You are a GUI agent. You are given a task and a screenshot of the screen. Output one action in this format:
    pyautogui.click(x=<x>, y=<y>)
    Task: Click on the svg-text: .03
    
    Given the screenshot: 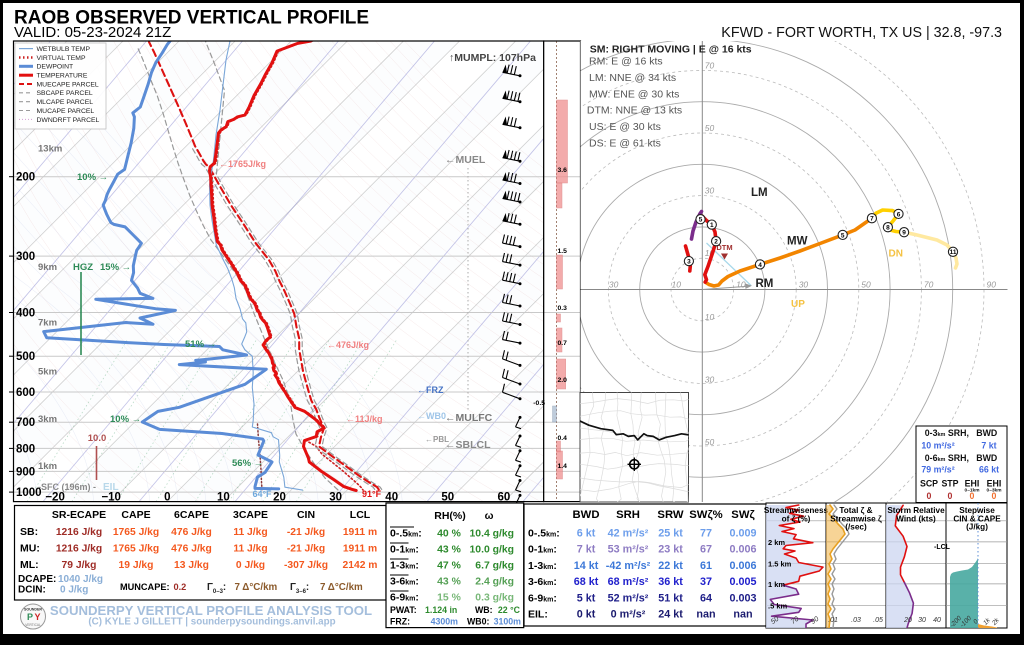 What is the action you would take?
    pyautogui.click(x=856, y=620)
    